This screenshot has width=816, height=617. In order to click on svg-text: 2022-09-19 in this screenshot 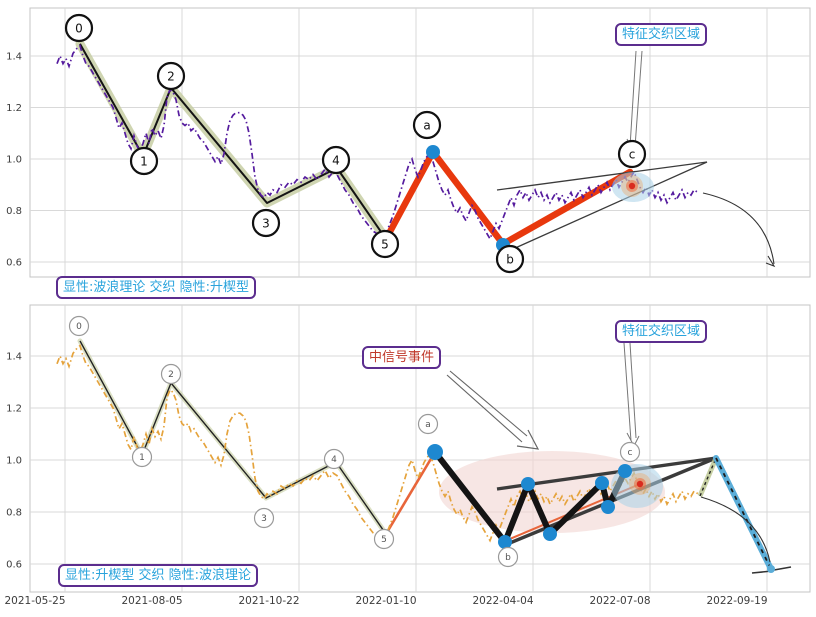, I will do `click(736, 601)`.